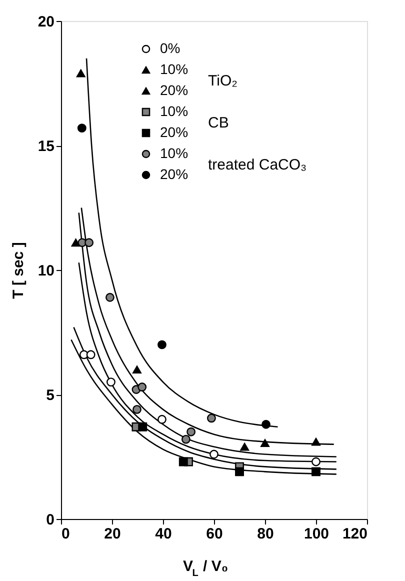 Image resolution: width=405 pixels, height=581 pixels. What do you see at coordinates (18, 270) in the screenshot?
I see `y-axis-title: T [ sec ]` at bounding box center [18, 270].